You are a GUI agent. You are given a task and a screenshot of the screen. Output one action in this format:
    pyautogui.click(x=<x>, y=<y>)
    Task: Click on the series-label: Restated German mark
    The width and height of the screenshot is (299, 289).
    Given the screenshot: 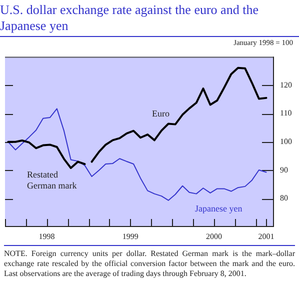 What is the action you would take?
    pyautogui.click(x=52, y=179)
    